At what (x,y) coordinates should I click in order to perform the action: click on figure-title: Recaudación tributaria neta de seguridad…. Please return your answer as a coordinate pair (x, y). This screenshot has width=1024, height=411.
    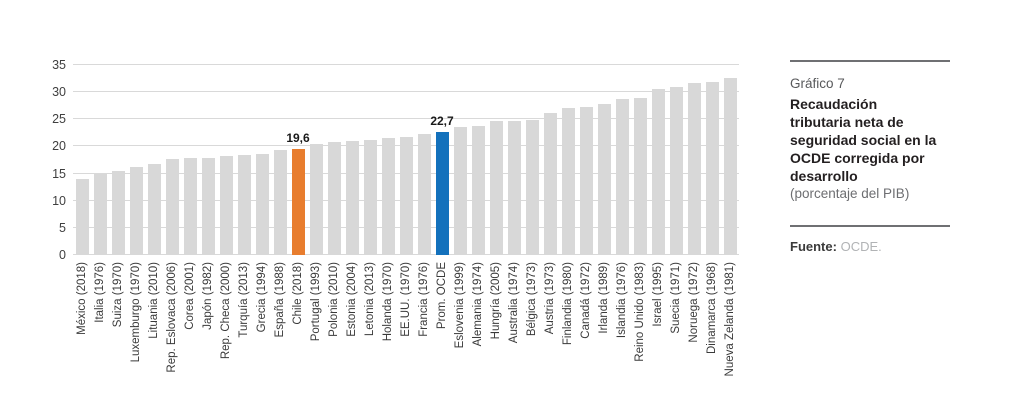
    Looking at the image, I should click on (863, 140).